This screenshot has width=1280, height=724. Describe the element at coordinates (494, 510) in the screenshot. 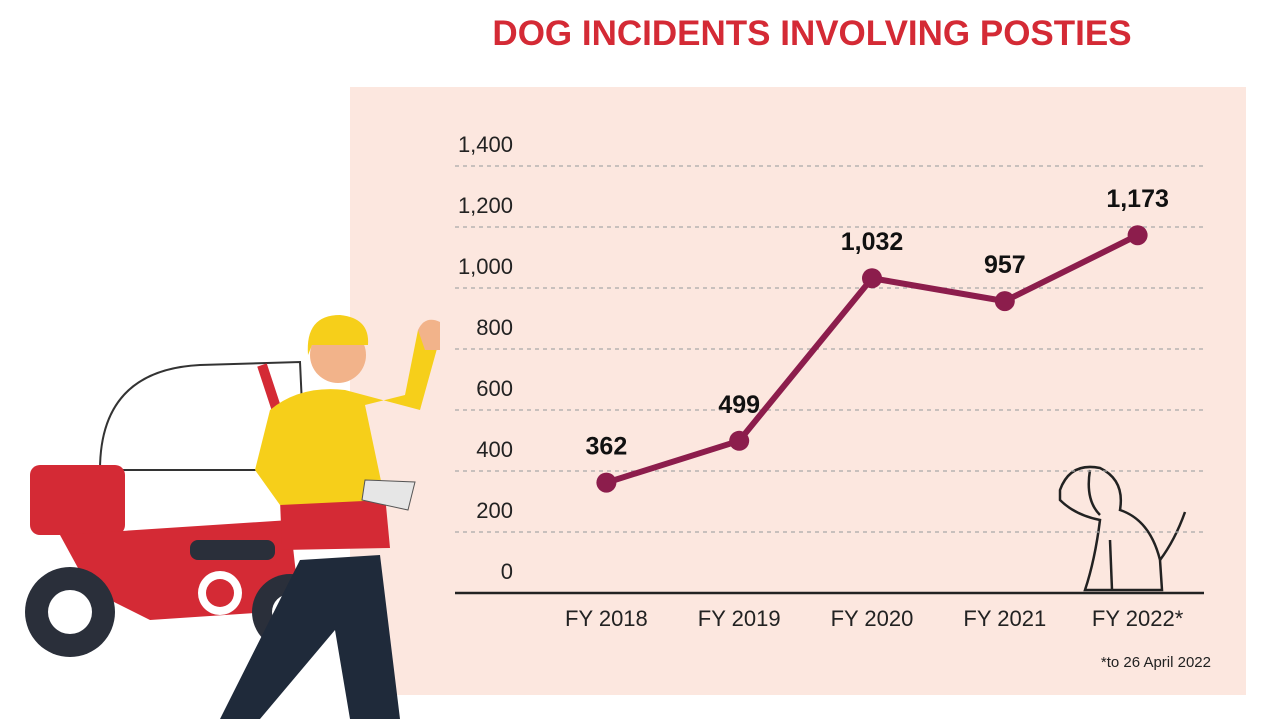

I see `y-tick-label: 200` at that location.